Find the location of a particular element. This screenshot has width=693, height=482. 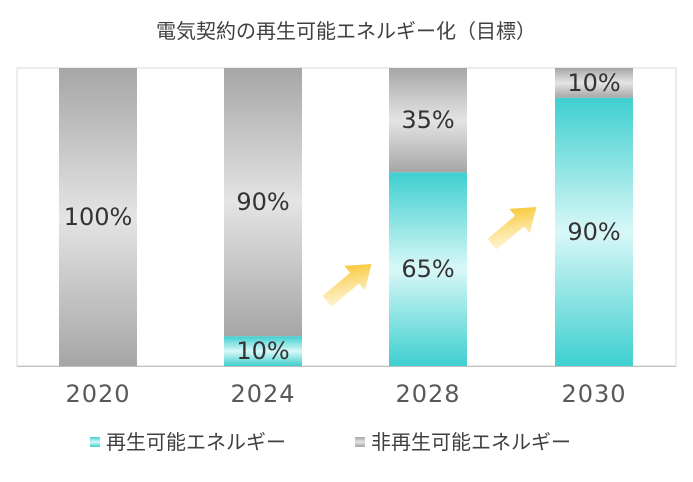

data-label-nonrenewable-2020: 100% is located at coordinates (98, 217).